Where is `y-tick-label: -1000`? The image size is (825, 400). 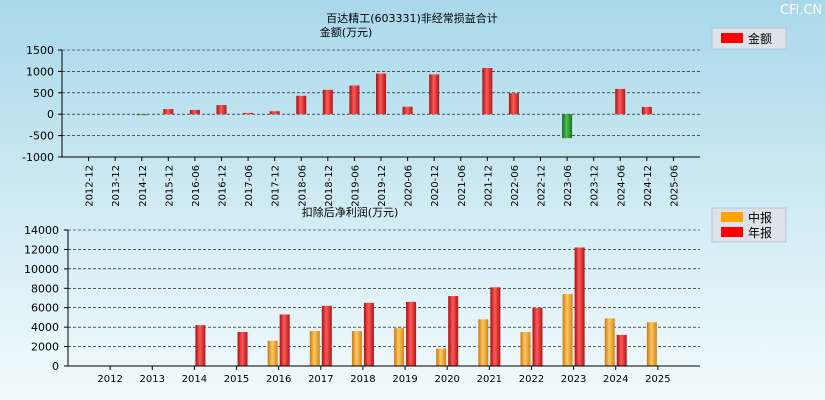 y-tick-label: -1000 is located at coordinates (38, 157).